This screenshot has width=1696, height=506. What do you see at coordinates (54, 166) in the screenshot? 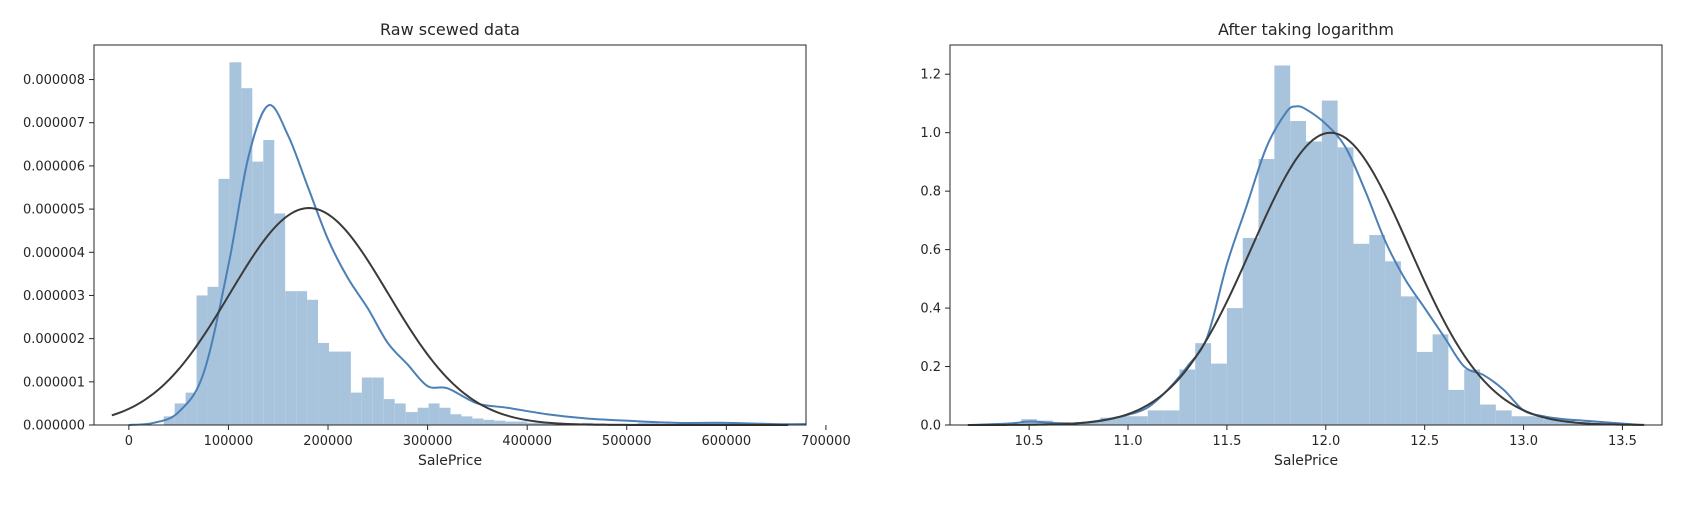
I see `y-tick-label: 0.000006` at bounding box center [54, 166].